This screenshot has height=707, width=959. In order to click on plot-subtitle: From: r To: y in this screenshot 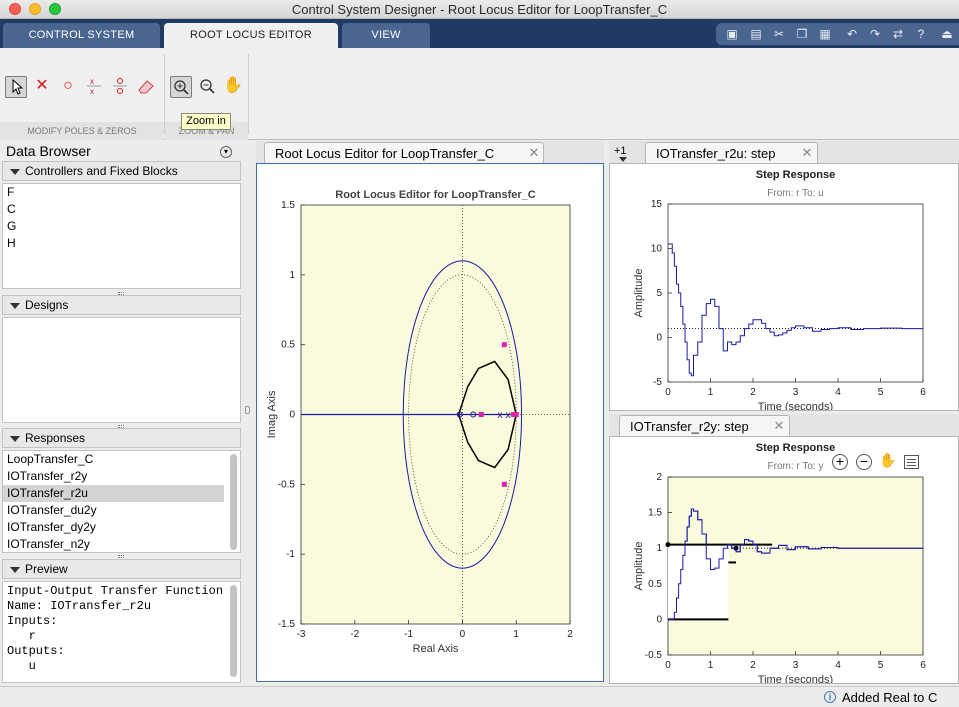, I will do `click(796, 466)`.